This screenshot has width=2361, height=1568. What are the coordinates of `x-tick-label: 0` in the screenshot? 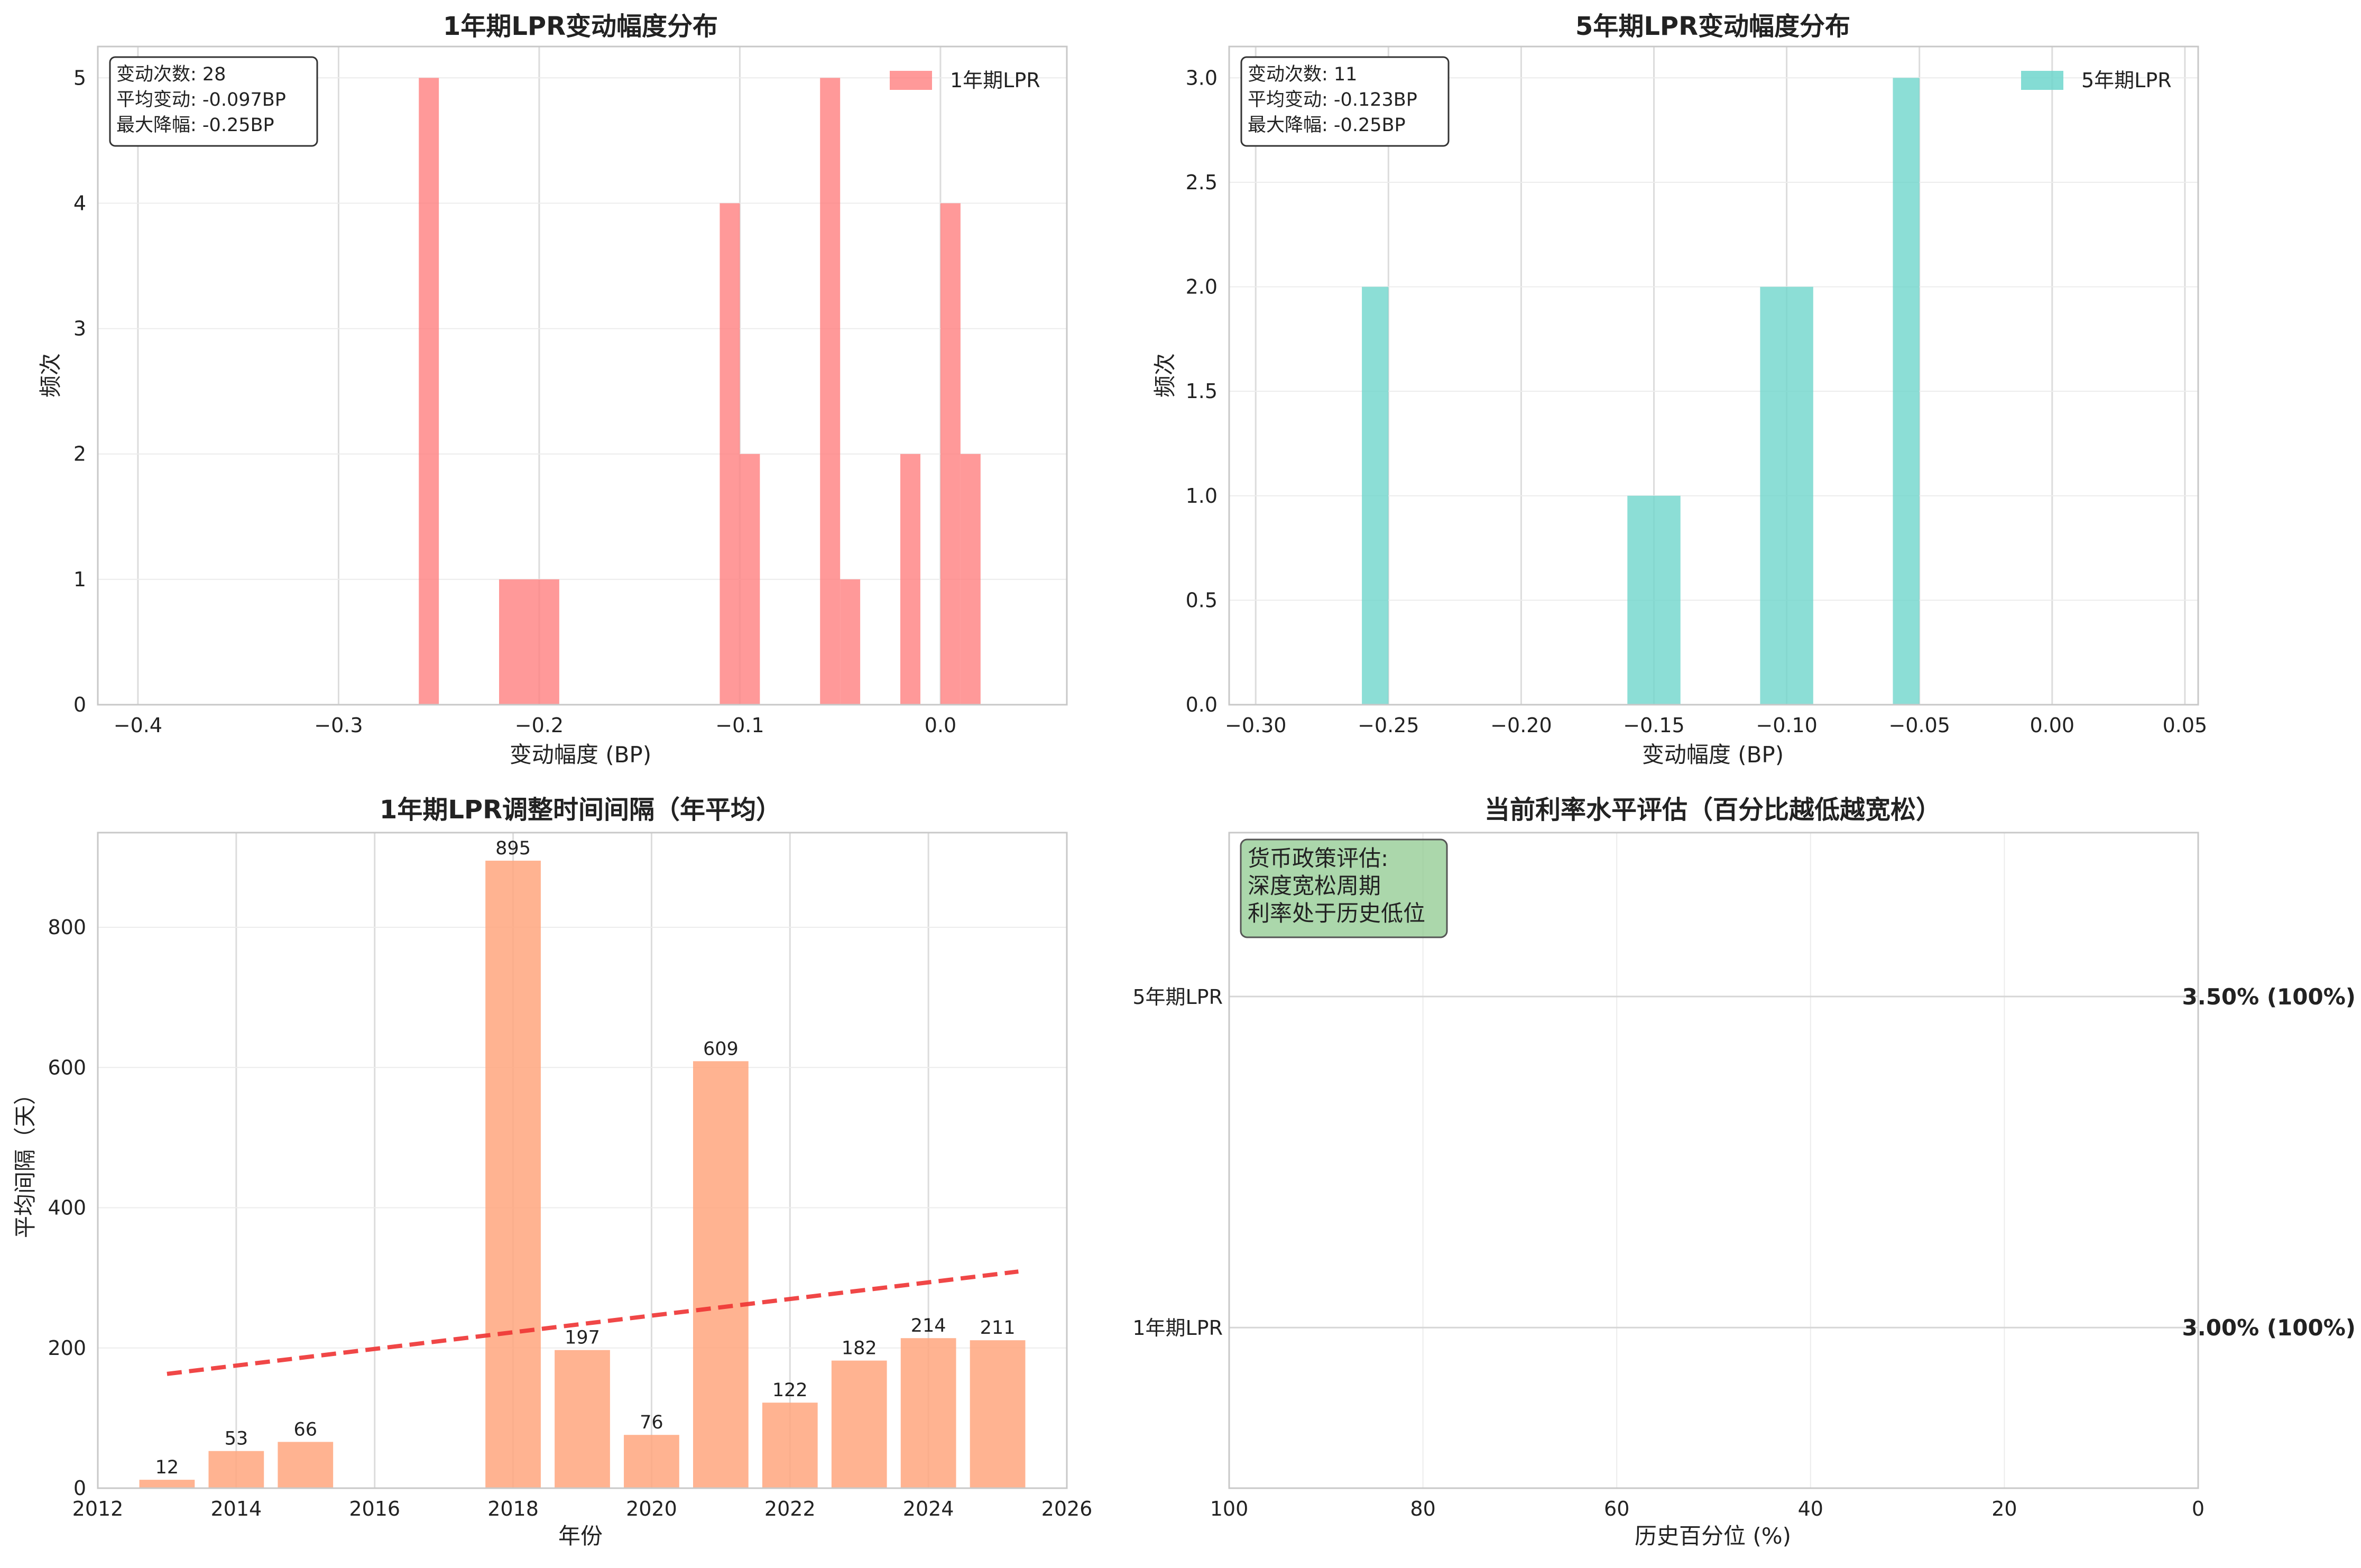 It's located at (2198, 1508).